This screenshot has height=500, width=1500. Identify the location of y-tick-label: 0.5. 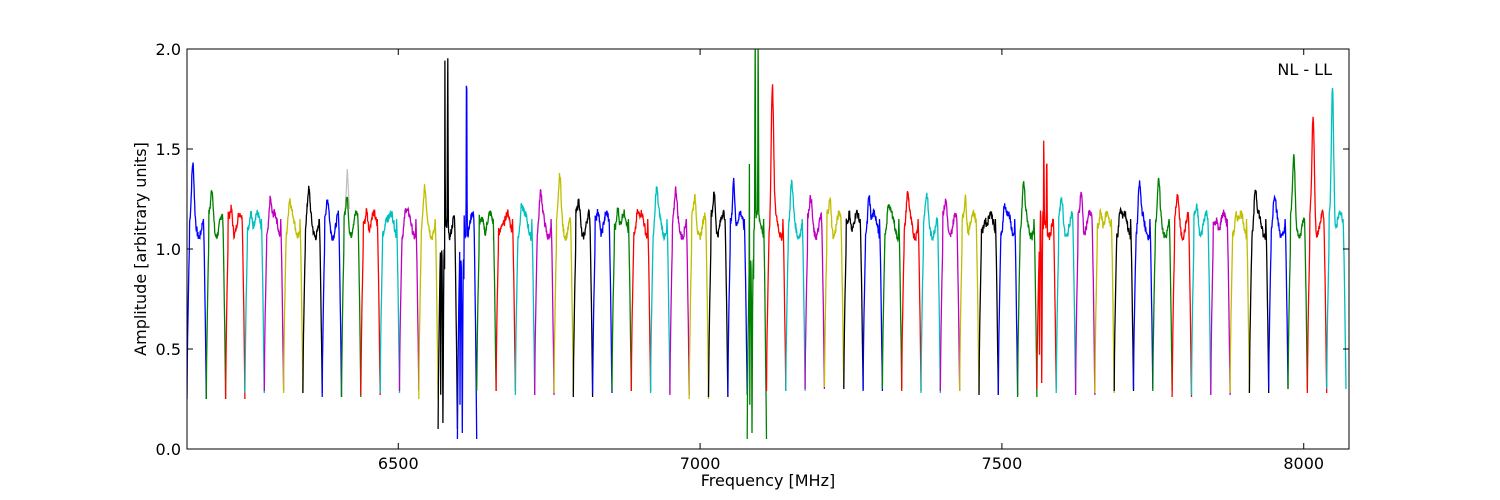
(168, 349).